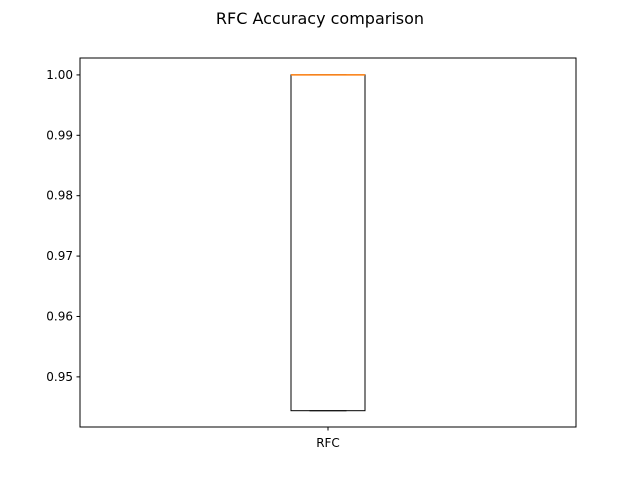  Describe the element at coordinates (59, 196) in the screenshot. I see `y-tick-label: 0.98` at that location.